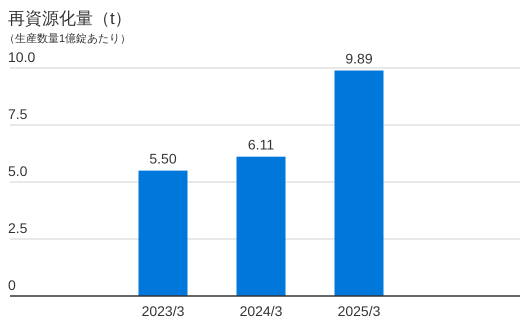 The image size is (530, 325). I want to click on subtitle: （生産数量1億錠あたり）, so click(68, 39).